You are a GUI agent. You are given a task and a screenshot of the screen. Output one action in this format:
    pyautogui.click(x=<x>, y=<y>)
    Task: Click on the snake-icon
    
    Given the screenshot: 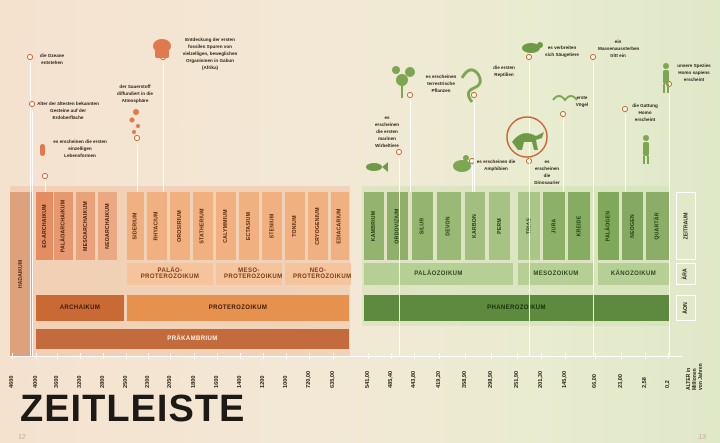 What is the action you would take?
    pyautogui.click(x=471, y=85)
    